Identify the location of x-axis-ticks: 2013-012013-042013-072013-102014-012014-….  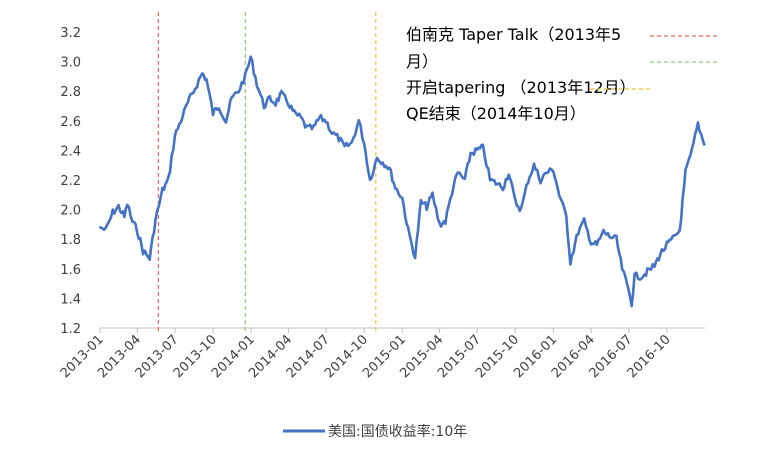
(366, 354).